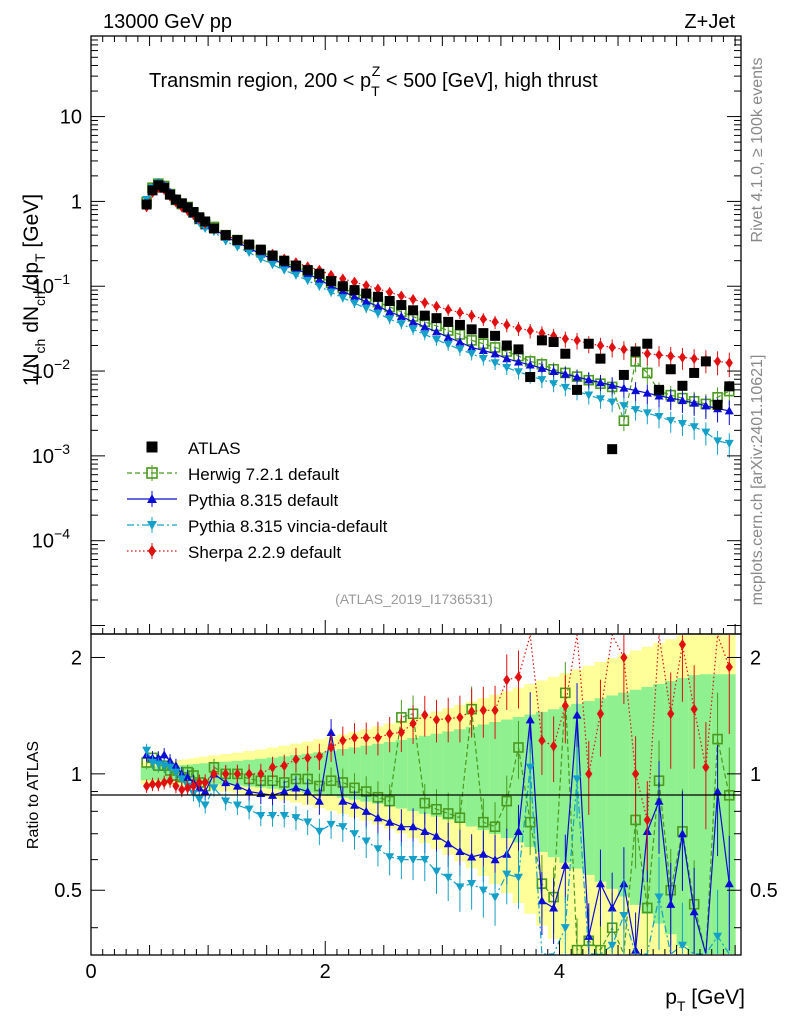  I want to click on legend-entry-herwig-7-2-1-default: Herwig 7.2.1 default, so click(233, 474).